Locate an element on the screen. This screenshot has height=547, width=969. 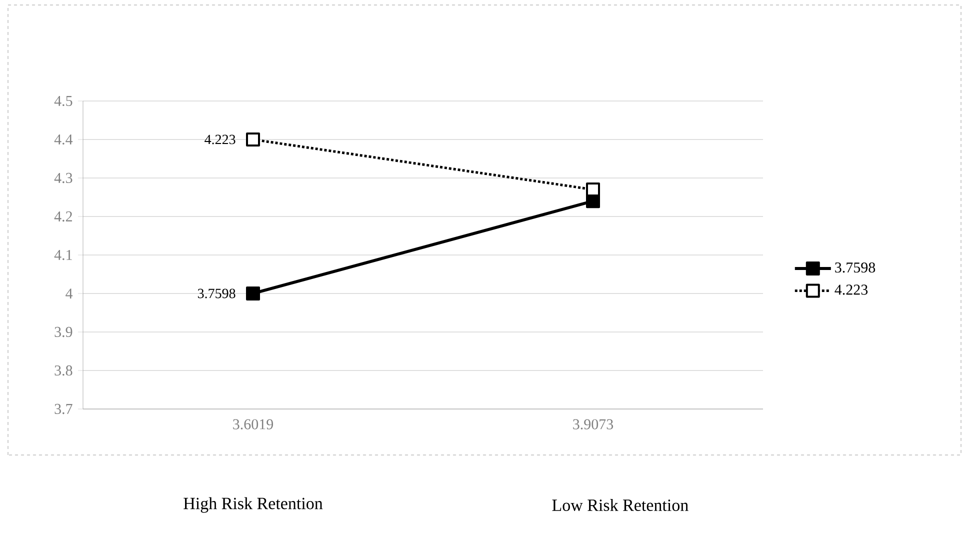
text: Low Risk Retention is located at coordinates (620, 505).